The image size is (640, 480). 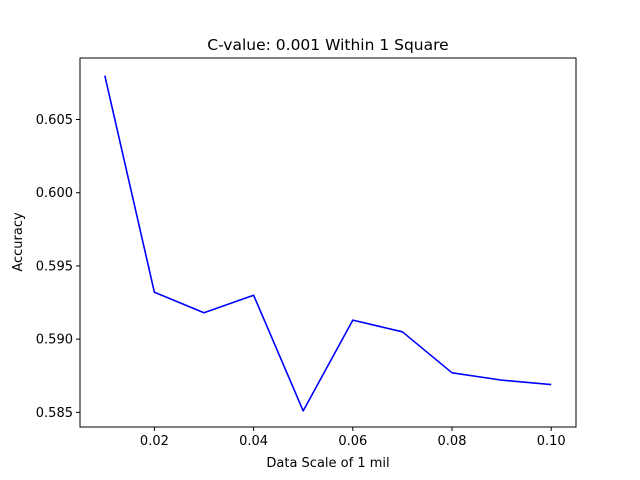 I want to click on y-axis: 0.585 0.590 0.595 0.600 0.605, so click(x=58, y=267).